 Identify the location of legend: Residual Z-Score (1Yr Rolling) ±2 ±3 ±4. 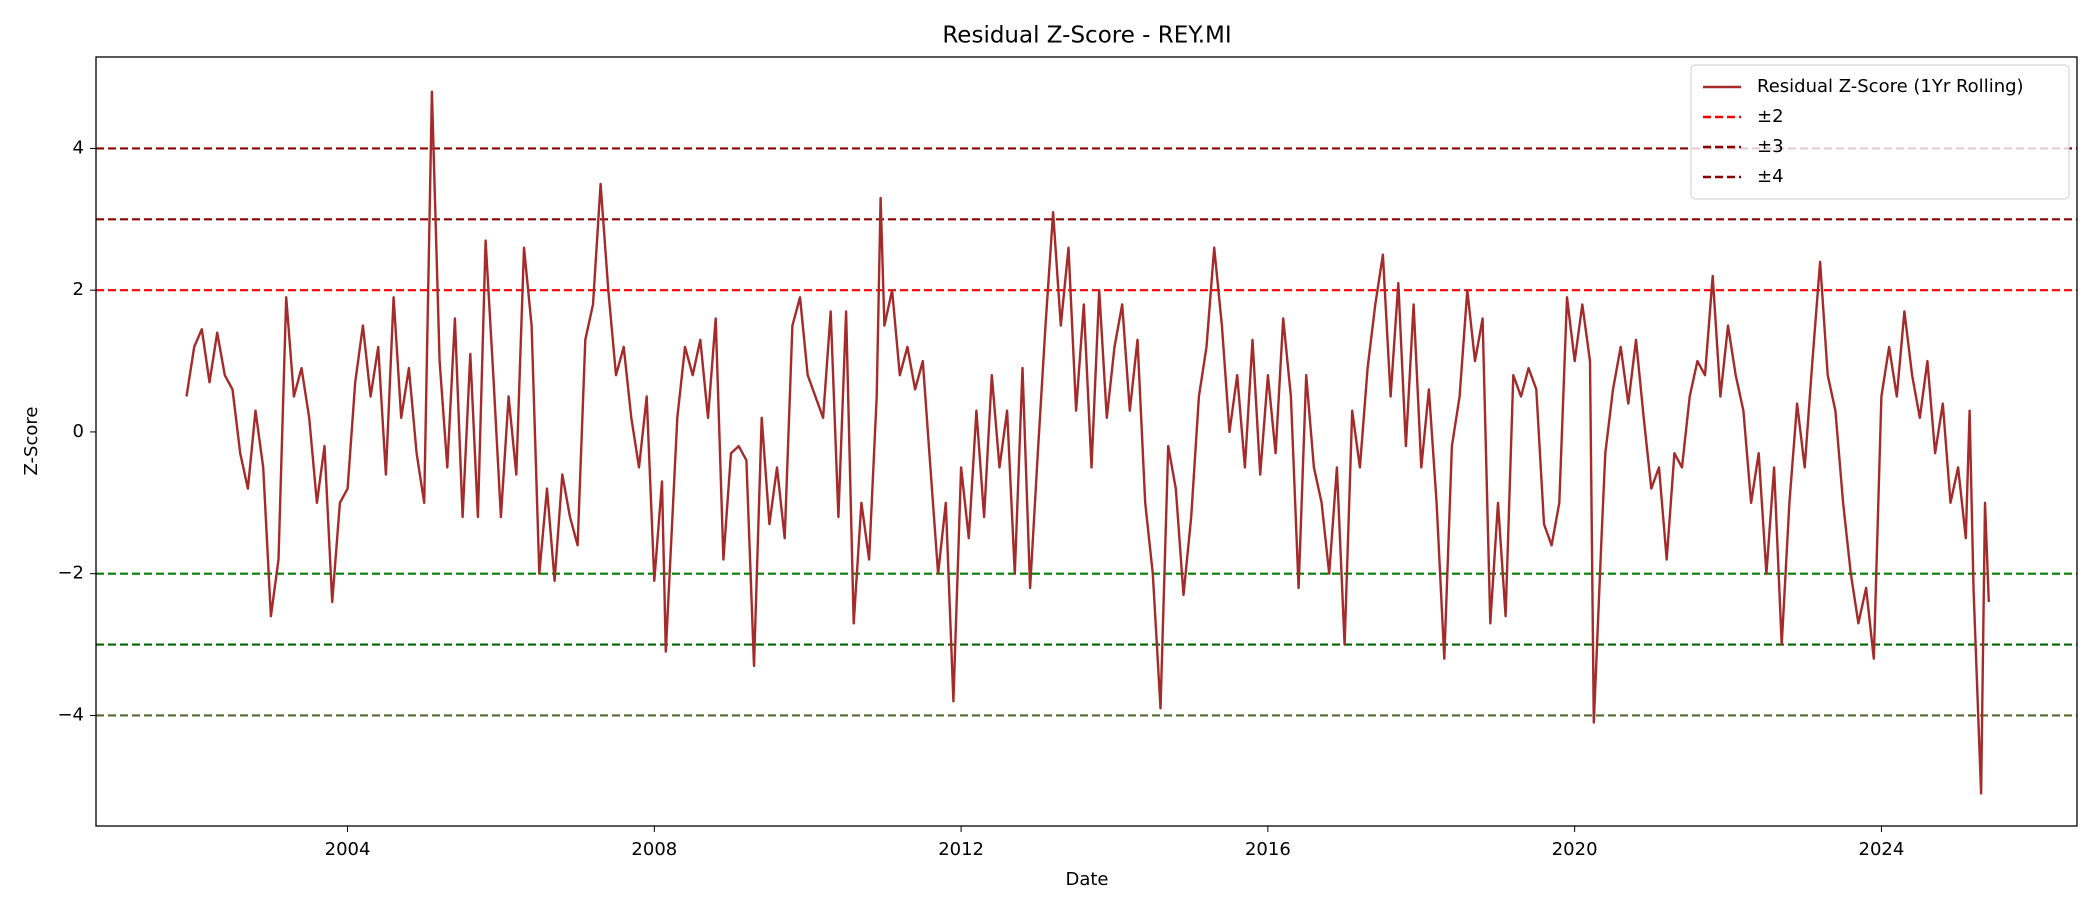
(1880, 132).